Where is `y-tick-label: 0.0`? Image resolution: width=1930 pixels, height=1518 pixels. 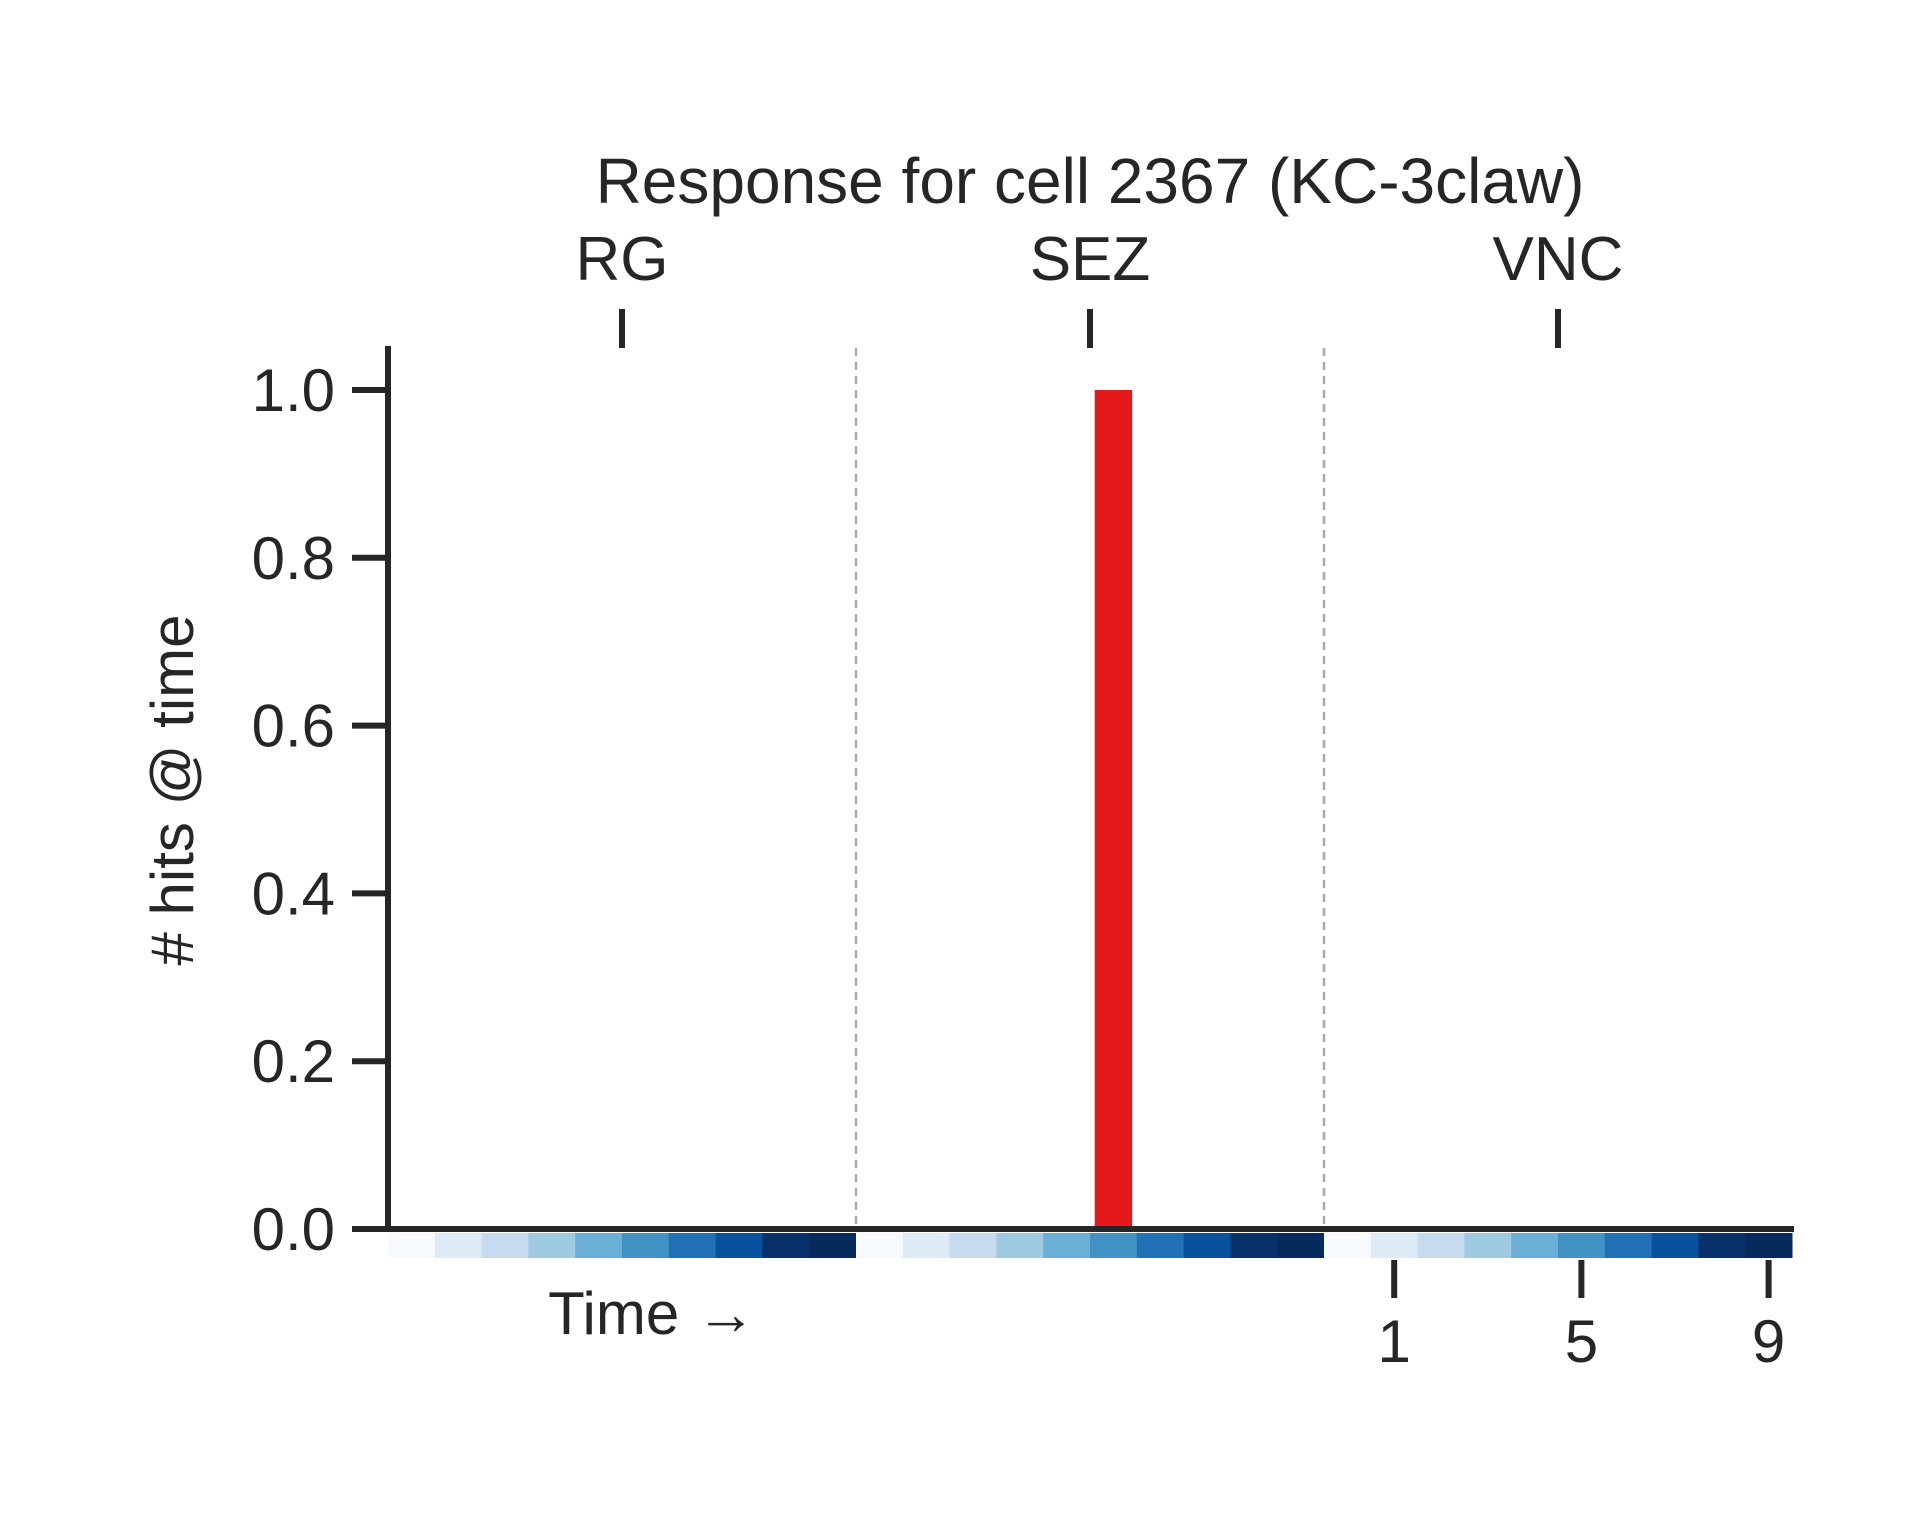 y-tick-label: 0.0 is located at coordinates (293, 1229).